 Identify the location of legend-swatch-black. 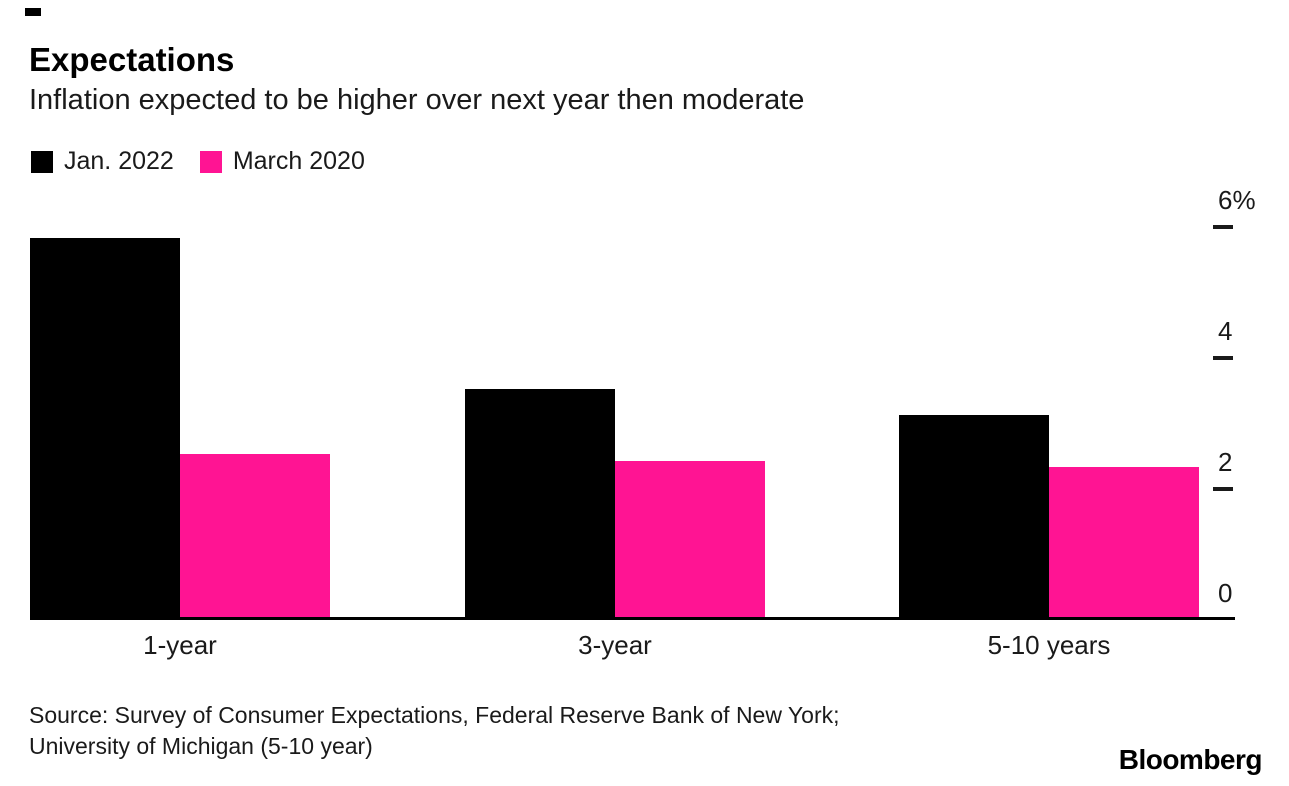
(42, 161).